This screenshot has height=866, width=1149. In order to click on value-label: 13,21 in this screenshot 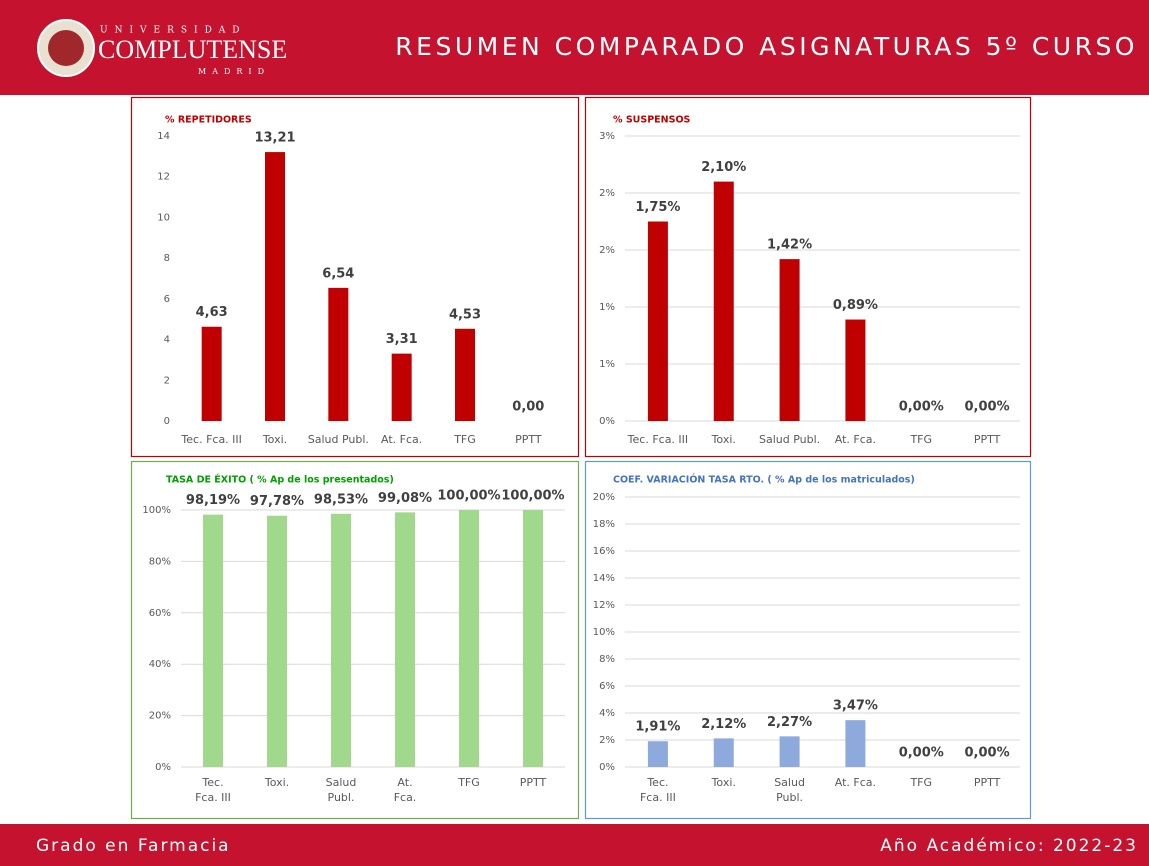, I will do `click(274, 138)`.